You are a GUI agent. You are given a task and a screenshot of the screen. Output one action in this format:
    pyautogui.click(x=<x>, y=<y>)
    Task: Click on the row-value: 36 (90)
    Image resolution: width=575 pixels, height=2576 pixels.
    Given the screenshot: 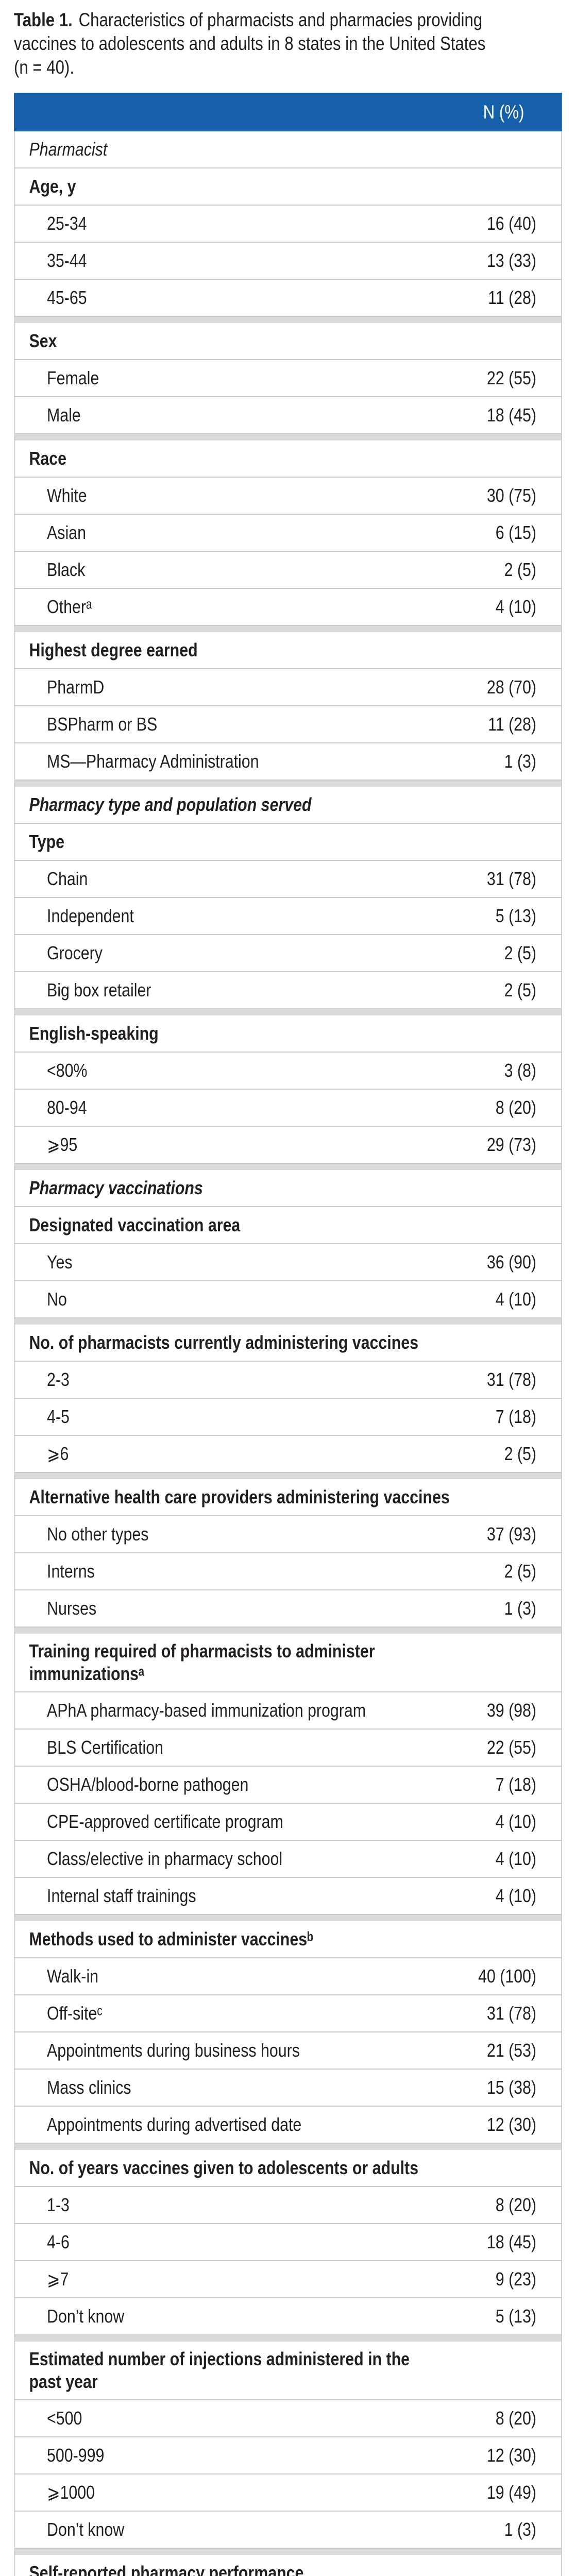 What is the action you would take?
    pyautogui.click(x=511, y=1262)
    